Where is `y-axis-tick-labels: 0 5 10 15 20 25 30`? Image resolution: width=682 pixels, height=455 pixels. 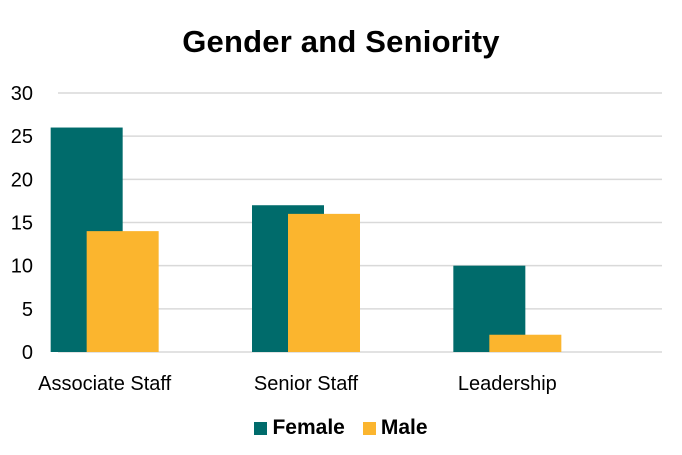
y-axis-tick-labels: 0 5 10 15 20 25 30 is located at coordinates (22, 223).